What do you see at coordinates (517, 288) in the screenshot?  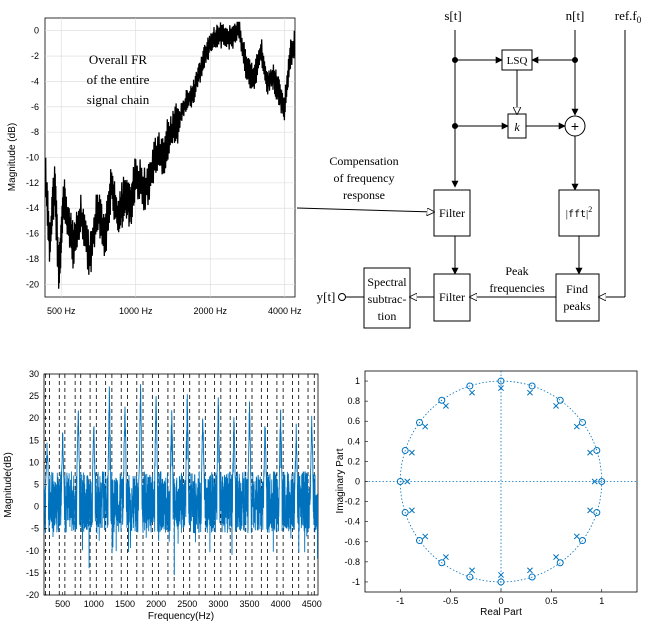 I see `peak-frequencies-line-2: frequencies` at bounding box center [517, 288].